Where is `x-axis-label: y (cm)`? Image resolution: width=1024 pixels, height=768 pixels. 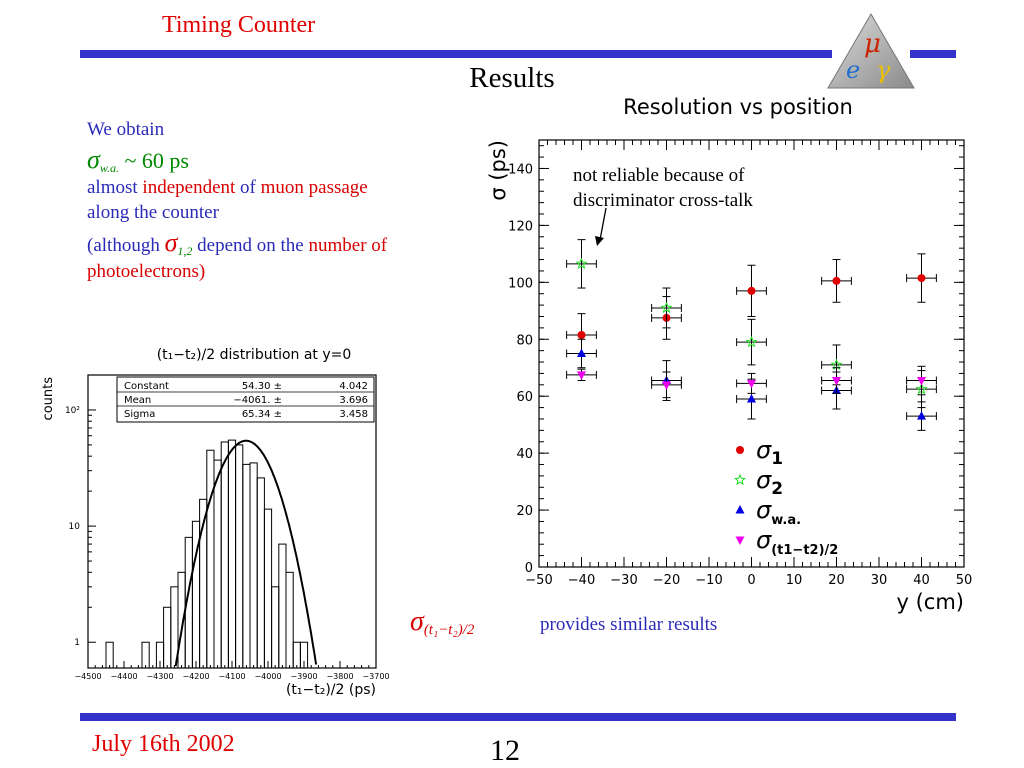 x-axis-label: y (cm) is located at coordinates (931, 602).